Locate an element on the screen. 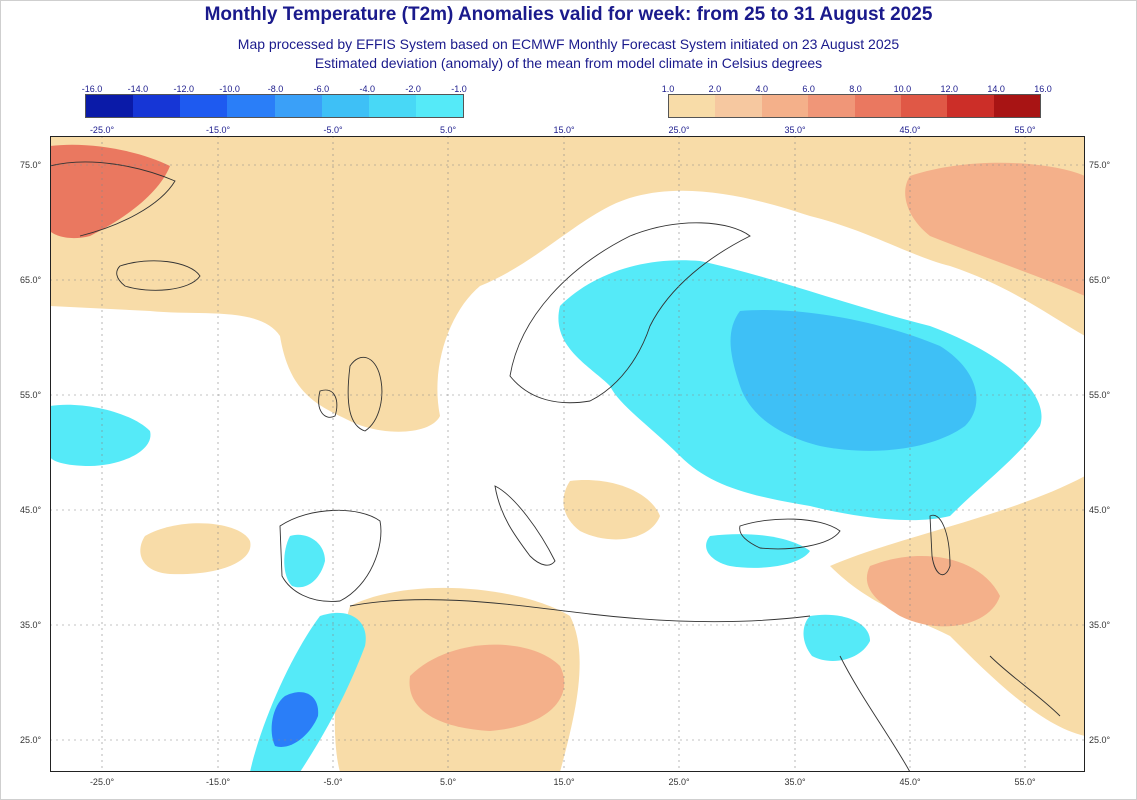 Image resolution: width=1137 pixels, height=800 pixels. bottom-lon-label: -25.0° is located at coordinates (102, 782).